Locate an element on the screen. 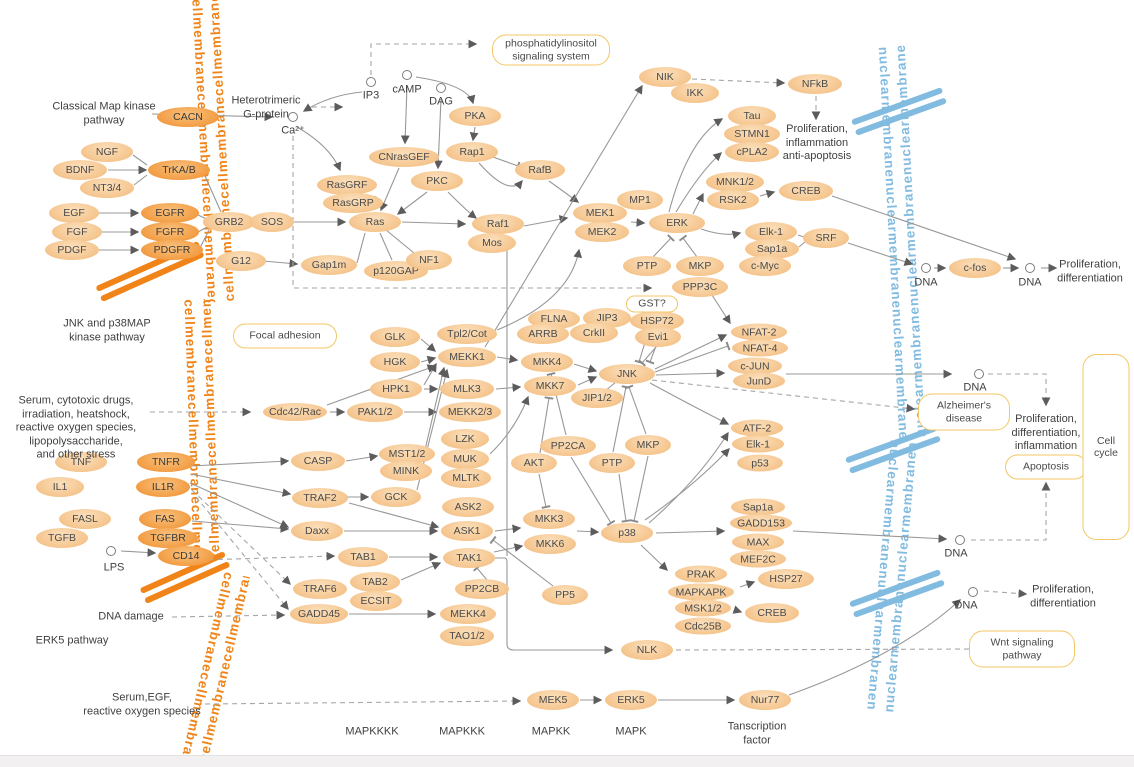 Image resolution: width=1134 pixels, height=767 pixels. node-erk5: ERK5 is located at coordinates (631, 700).